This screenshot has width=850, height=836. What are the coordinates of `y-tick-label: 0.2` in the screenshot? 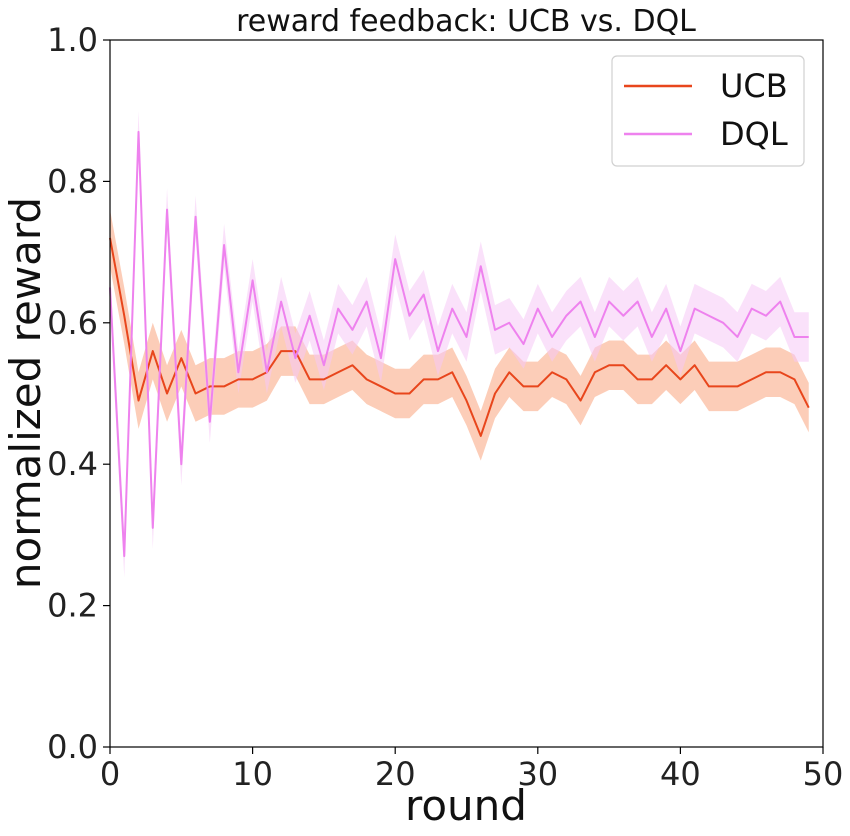 It's located at (72, 606).